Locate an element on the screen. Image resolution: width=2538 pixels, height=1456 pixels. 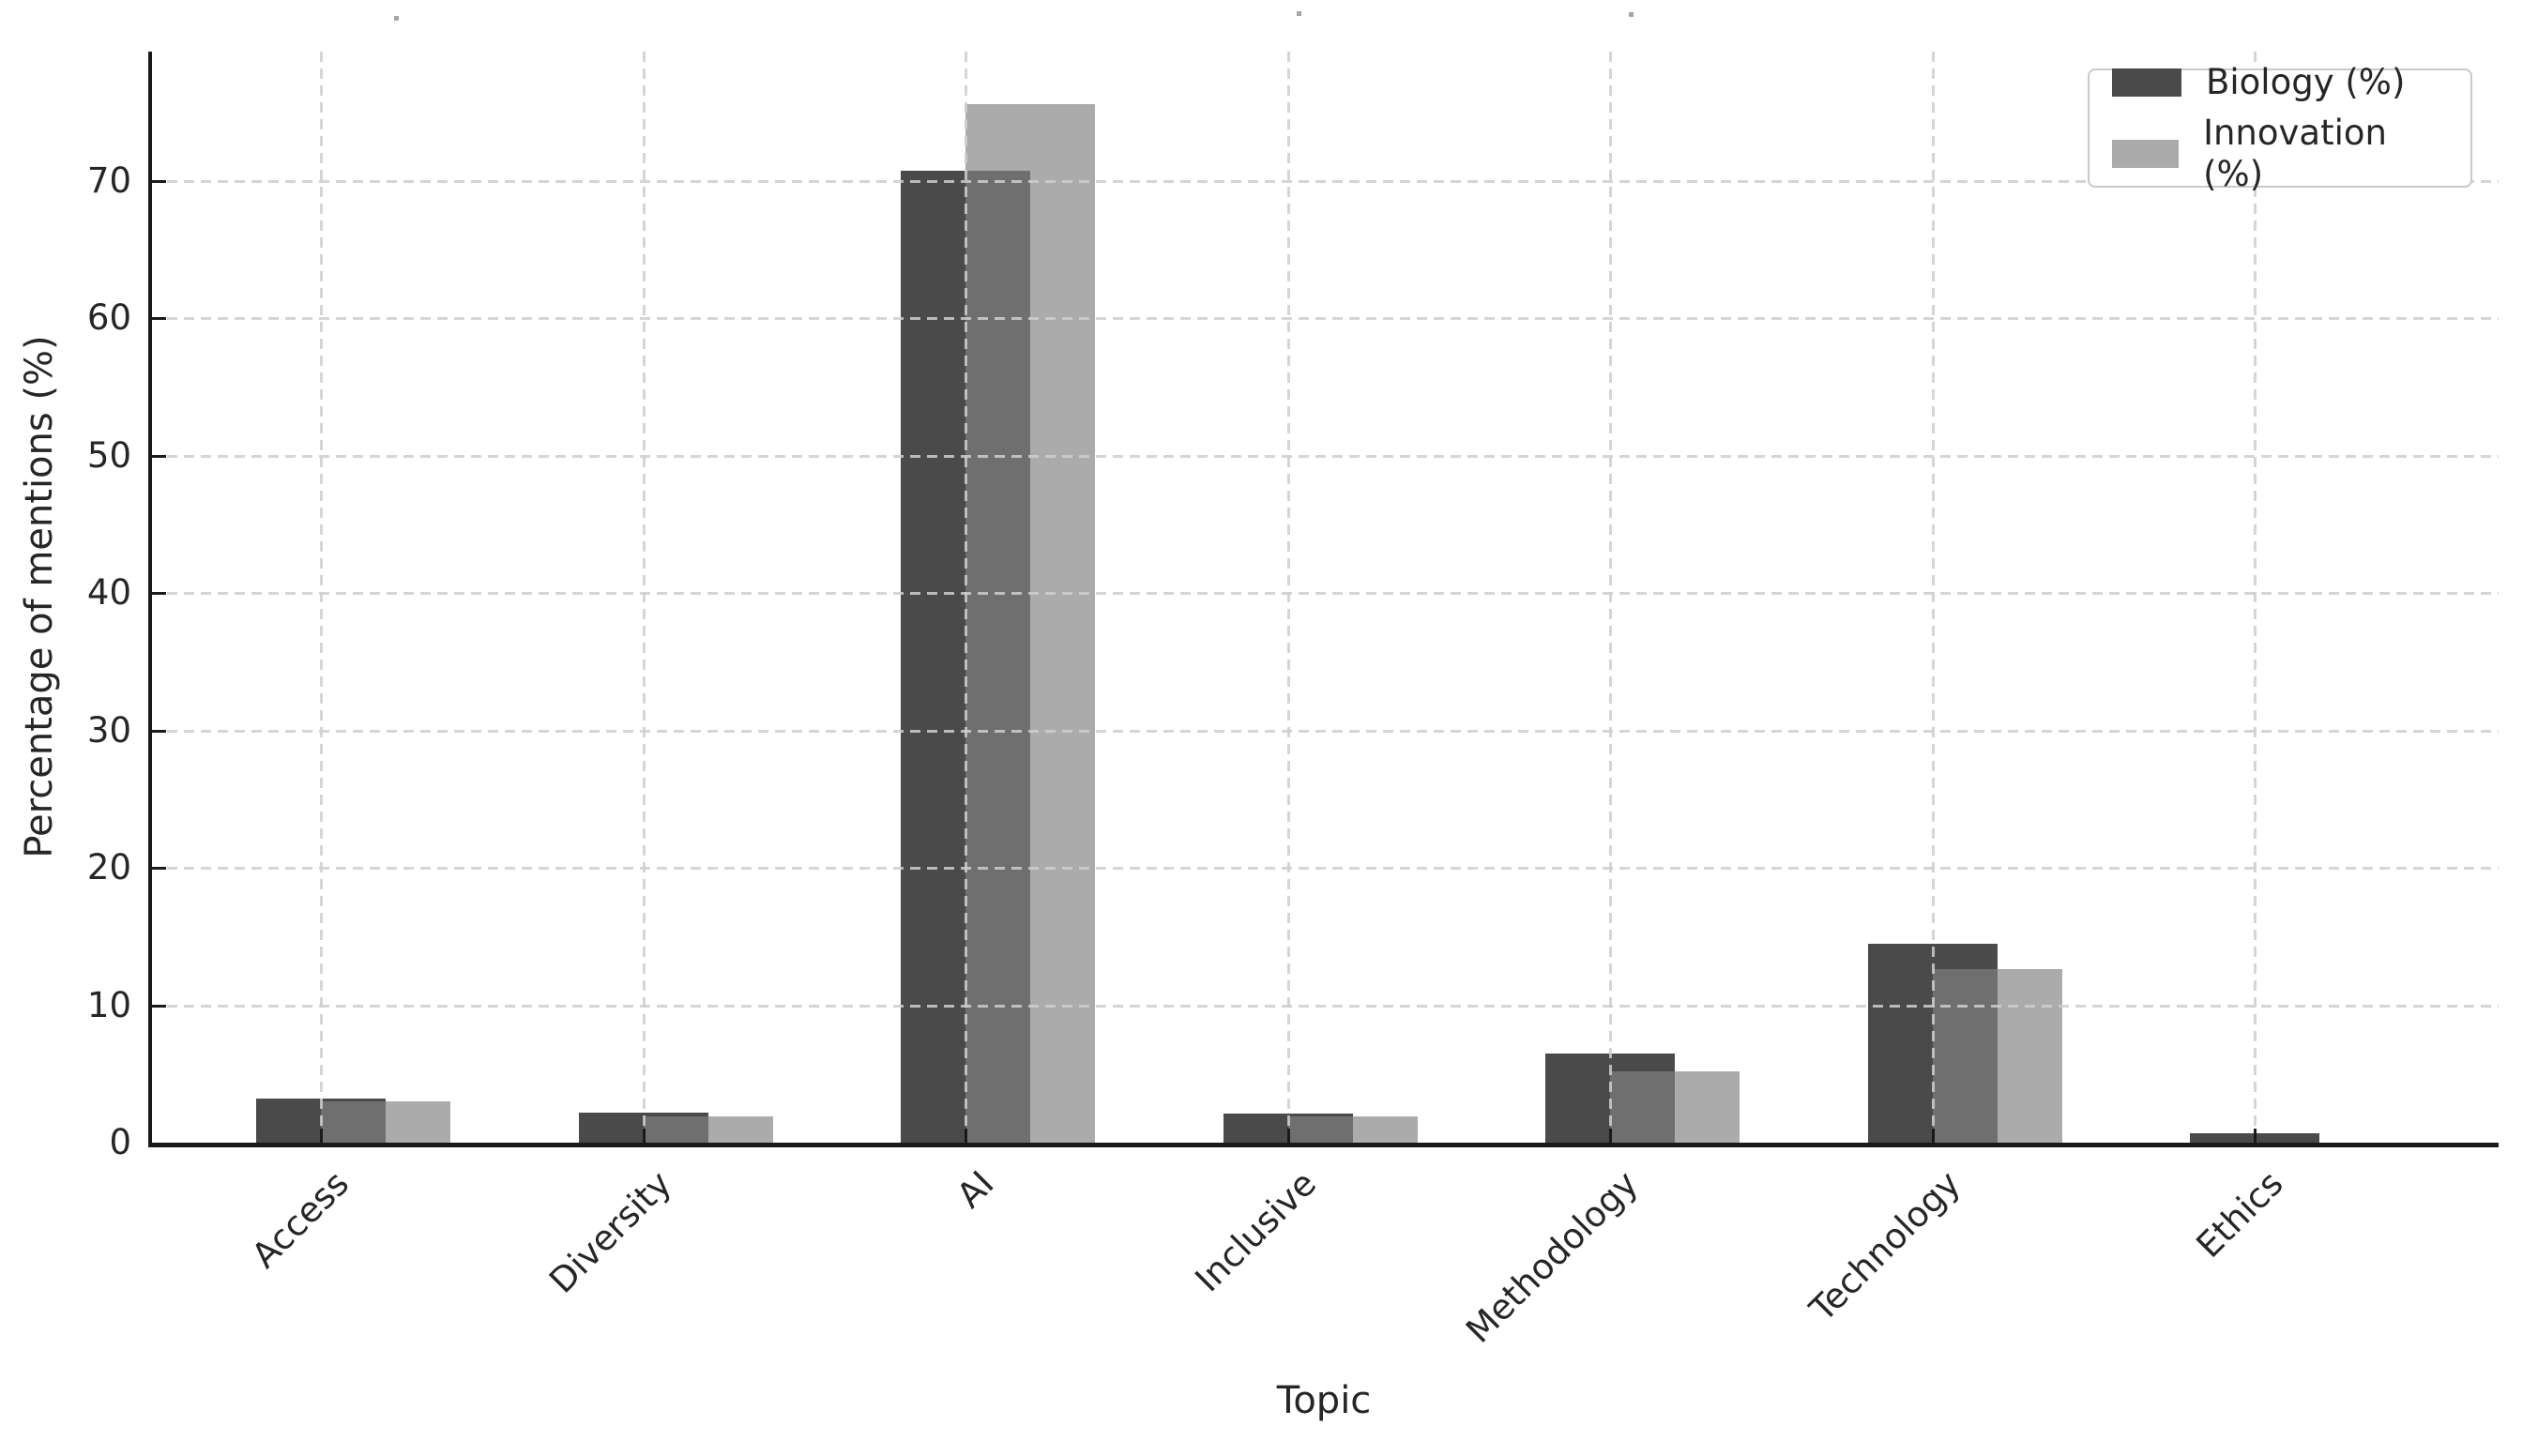
y-tick-label: 70 is located at coordinates (108, 180).